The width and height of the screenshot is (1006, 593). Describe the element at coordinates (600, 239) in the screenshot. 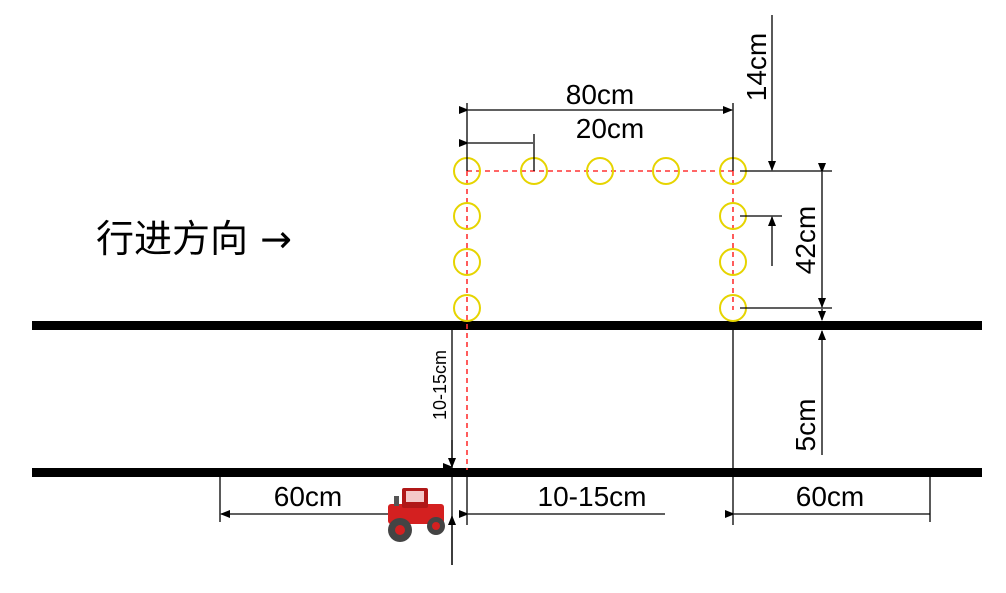

I see `sensor-circles` at that location.